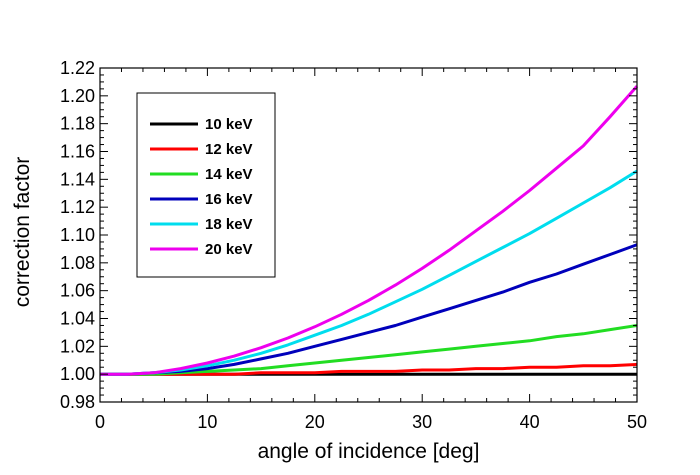  What do you see at coordinates (530, 422) in the screenshot?
I see `x-tick-label: 40` at bounding box center [530, 422].